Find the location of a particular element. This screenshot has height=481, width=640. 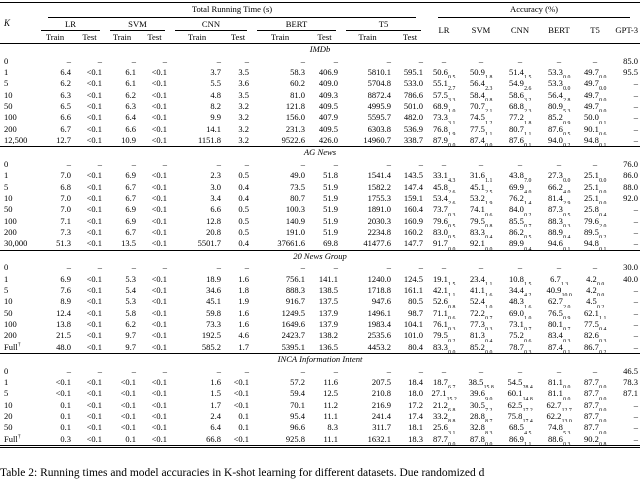

section-label: 20 News Group is located at coordinates (320, 256).